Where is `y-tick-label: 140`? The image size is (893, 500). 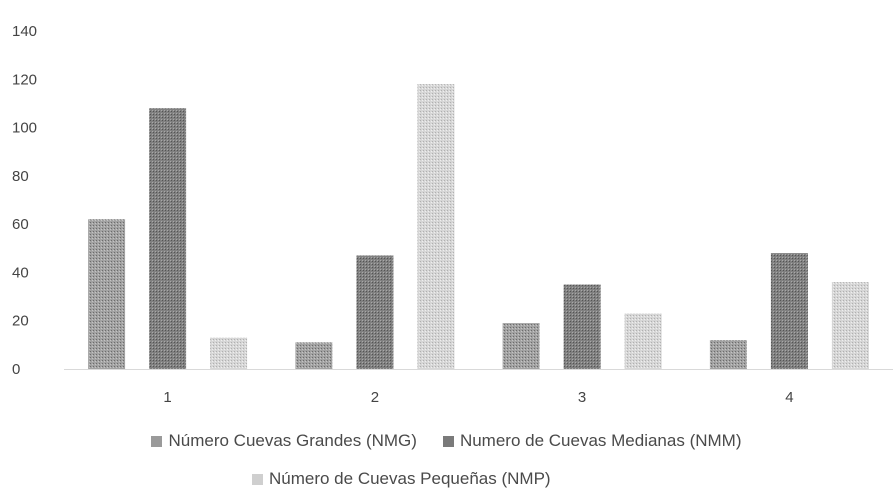
y-tick-label: 140 is located at coordinates (24, 31).